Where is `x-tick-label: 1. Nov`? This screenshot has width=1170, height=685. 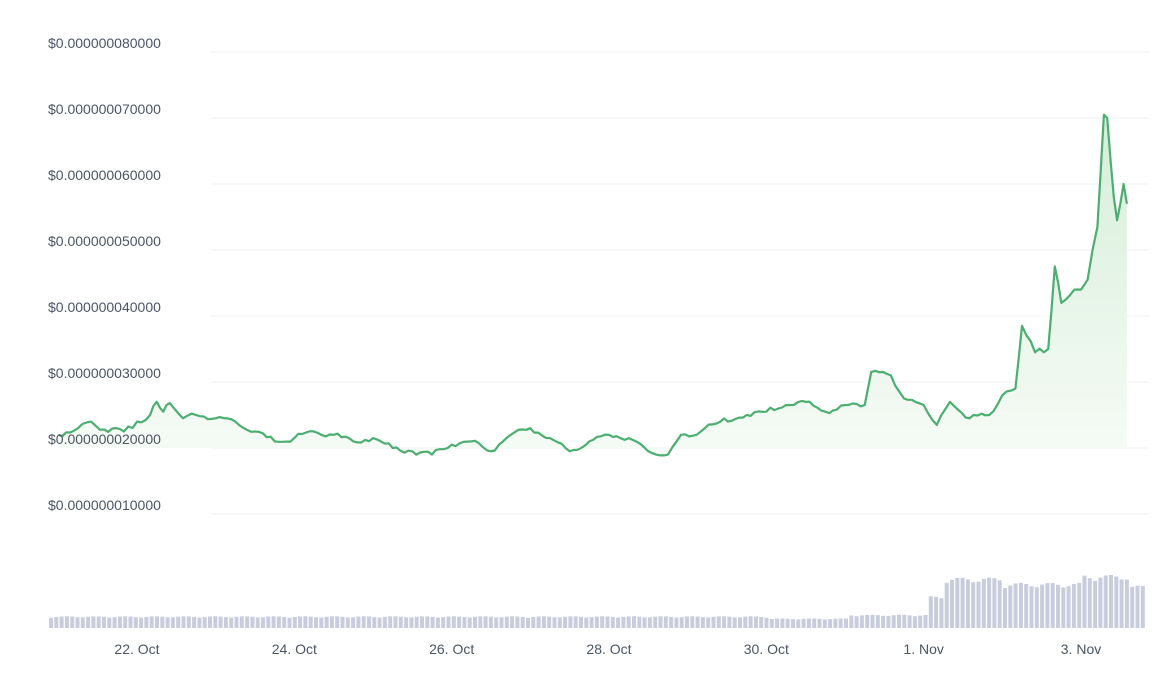 x-tick-label: 1. Nov is located at coordinates (923, 649).